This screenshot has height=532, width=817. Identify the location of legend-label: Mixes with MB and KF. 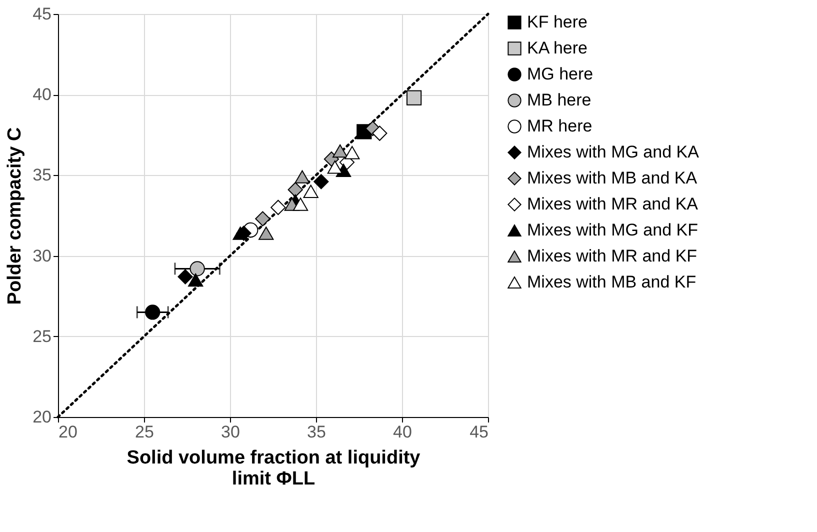
(611, 282).